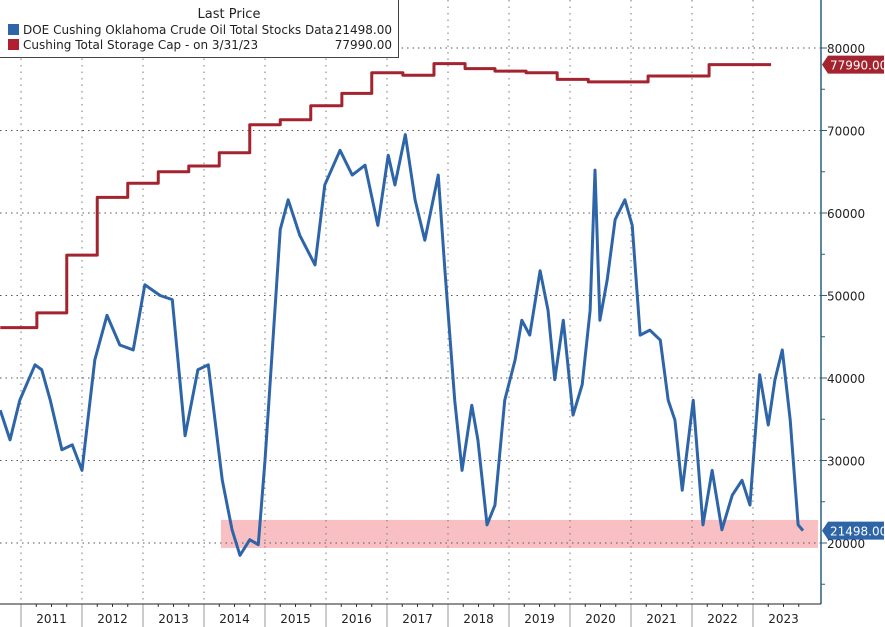 The width and height of the screenshot is (885, 627). I want to click on x-tick-label: 2021, so click(661, 619).